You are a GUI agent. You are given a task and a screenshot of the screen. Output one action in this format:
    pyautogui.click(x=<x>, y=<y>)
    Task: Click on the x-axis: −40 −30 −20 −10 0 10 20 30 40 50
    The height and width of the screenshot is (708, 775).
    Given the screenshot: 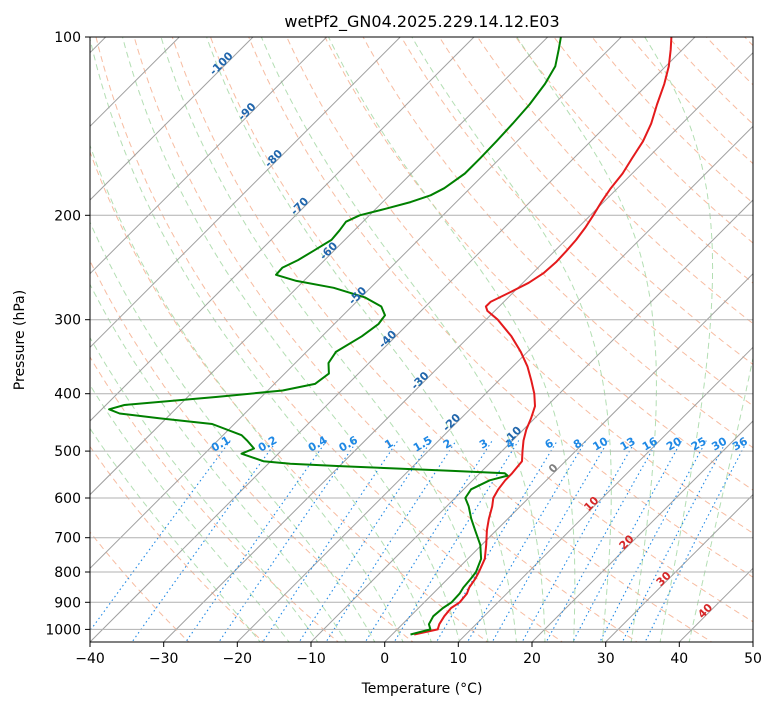 What is the action you would take?
    pyautogui.click(x=418, y=654)
    